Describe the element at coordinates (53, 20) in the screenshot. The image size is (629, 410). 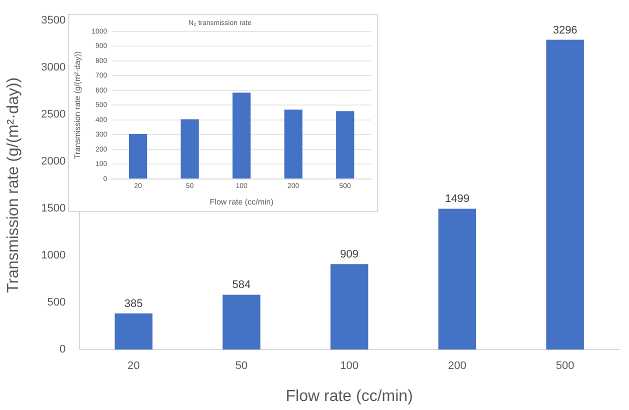
I see `y-tick-label: 3500` at that location.